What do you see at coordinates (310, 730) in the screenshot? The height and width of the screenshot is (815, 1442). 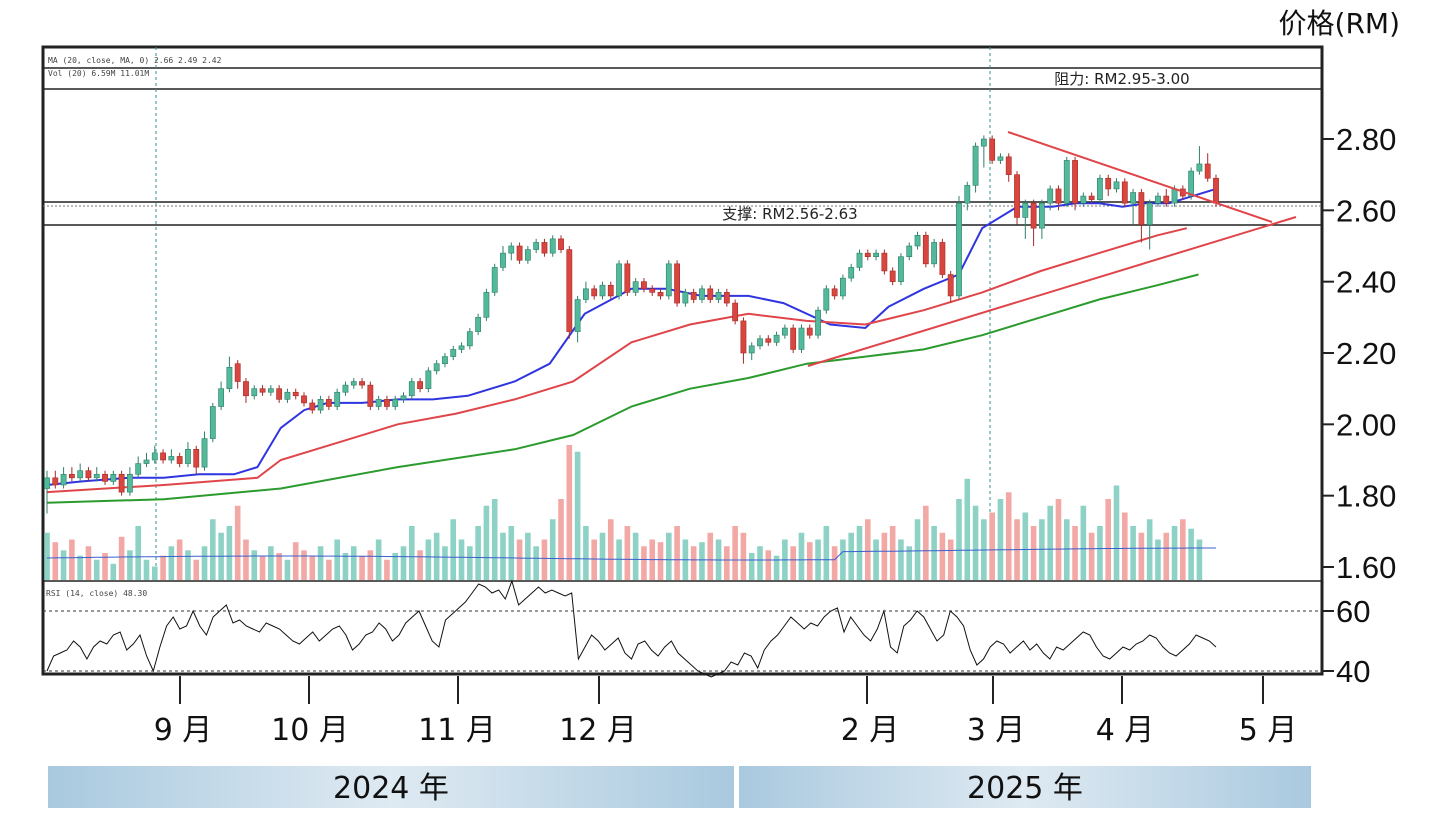 I see `month-label: 10 月` at bounding box center [310, 730].